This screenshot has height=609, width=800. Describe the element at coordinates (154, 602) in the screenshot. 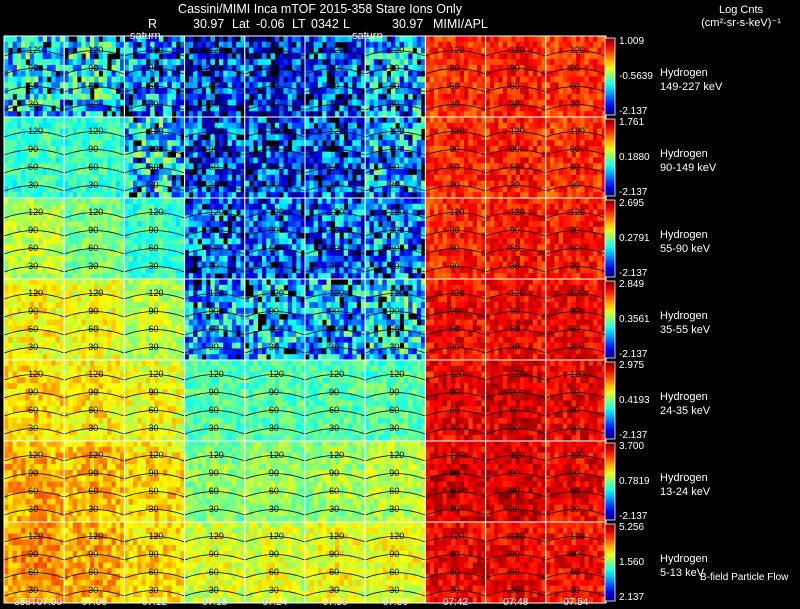

I see `time-axis-label: 07:12` at that location.